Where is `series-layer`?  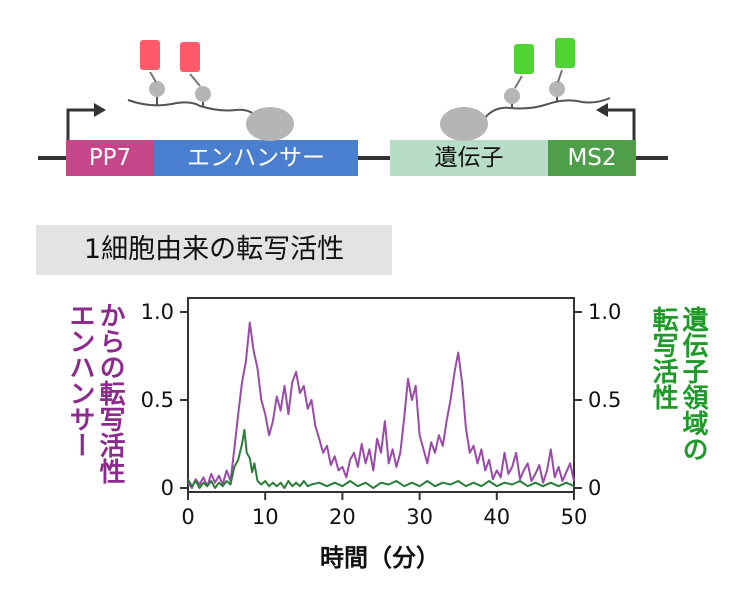
series-layer is located at coordinates (381, 405).